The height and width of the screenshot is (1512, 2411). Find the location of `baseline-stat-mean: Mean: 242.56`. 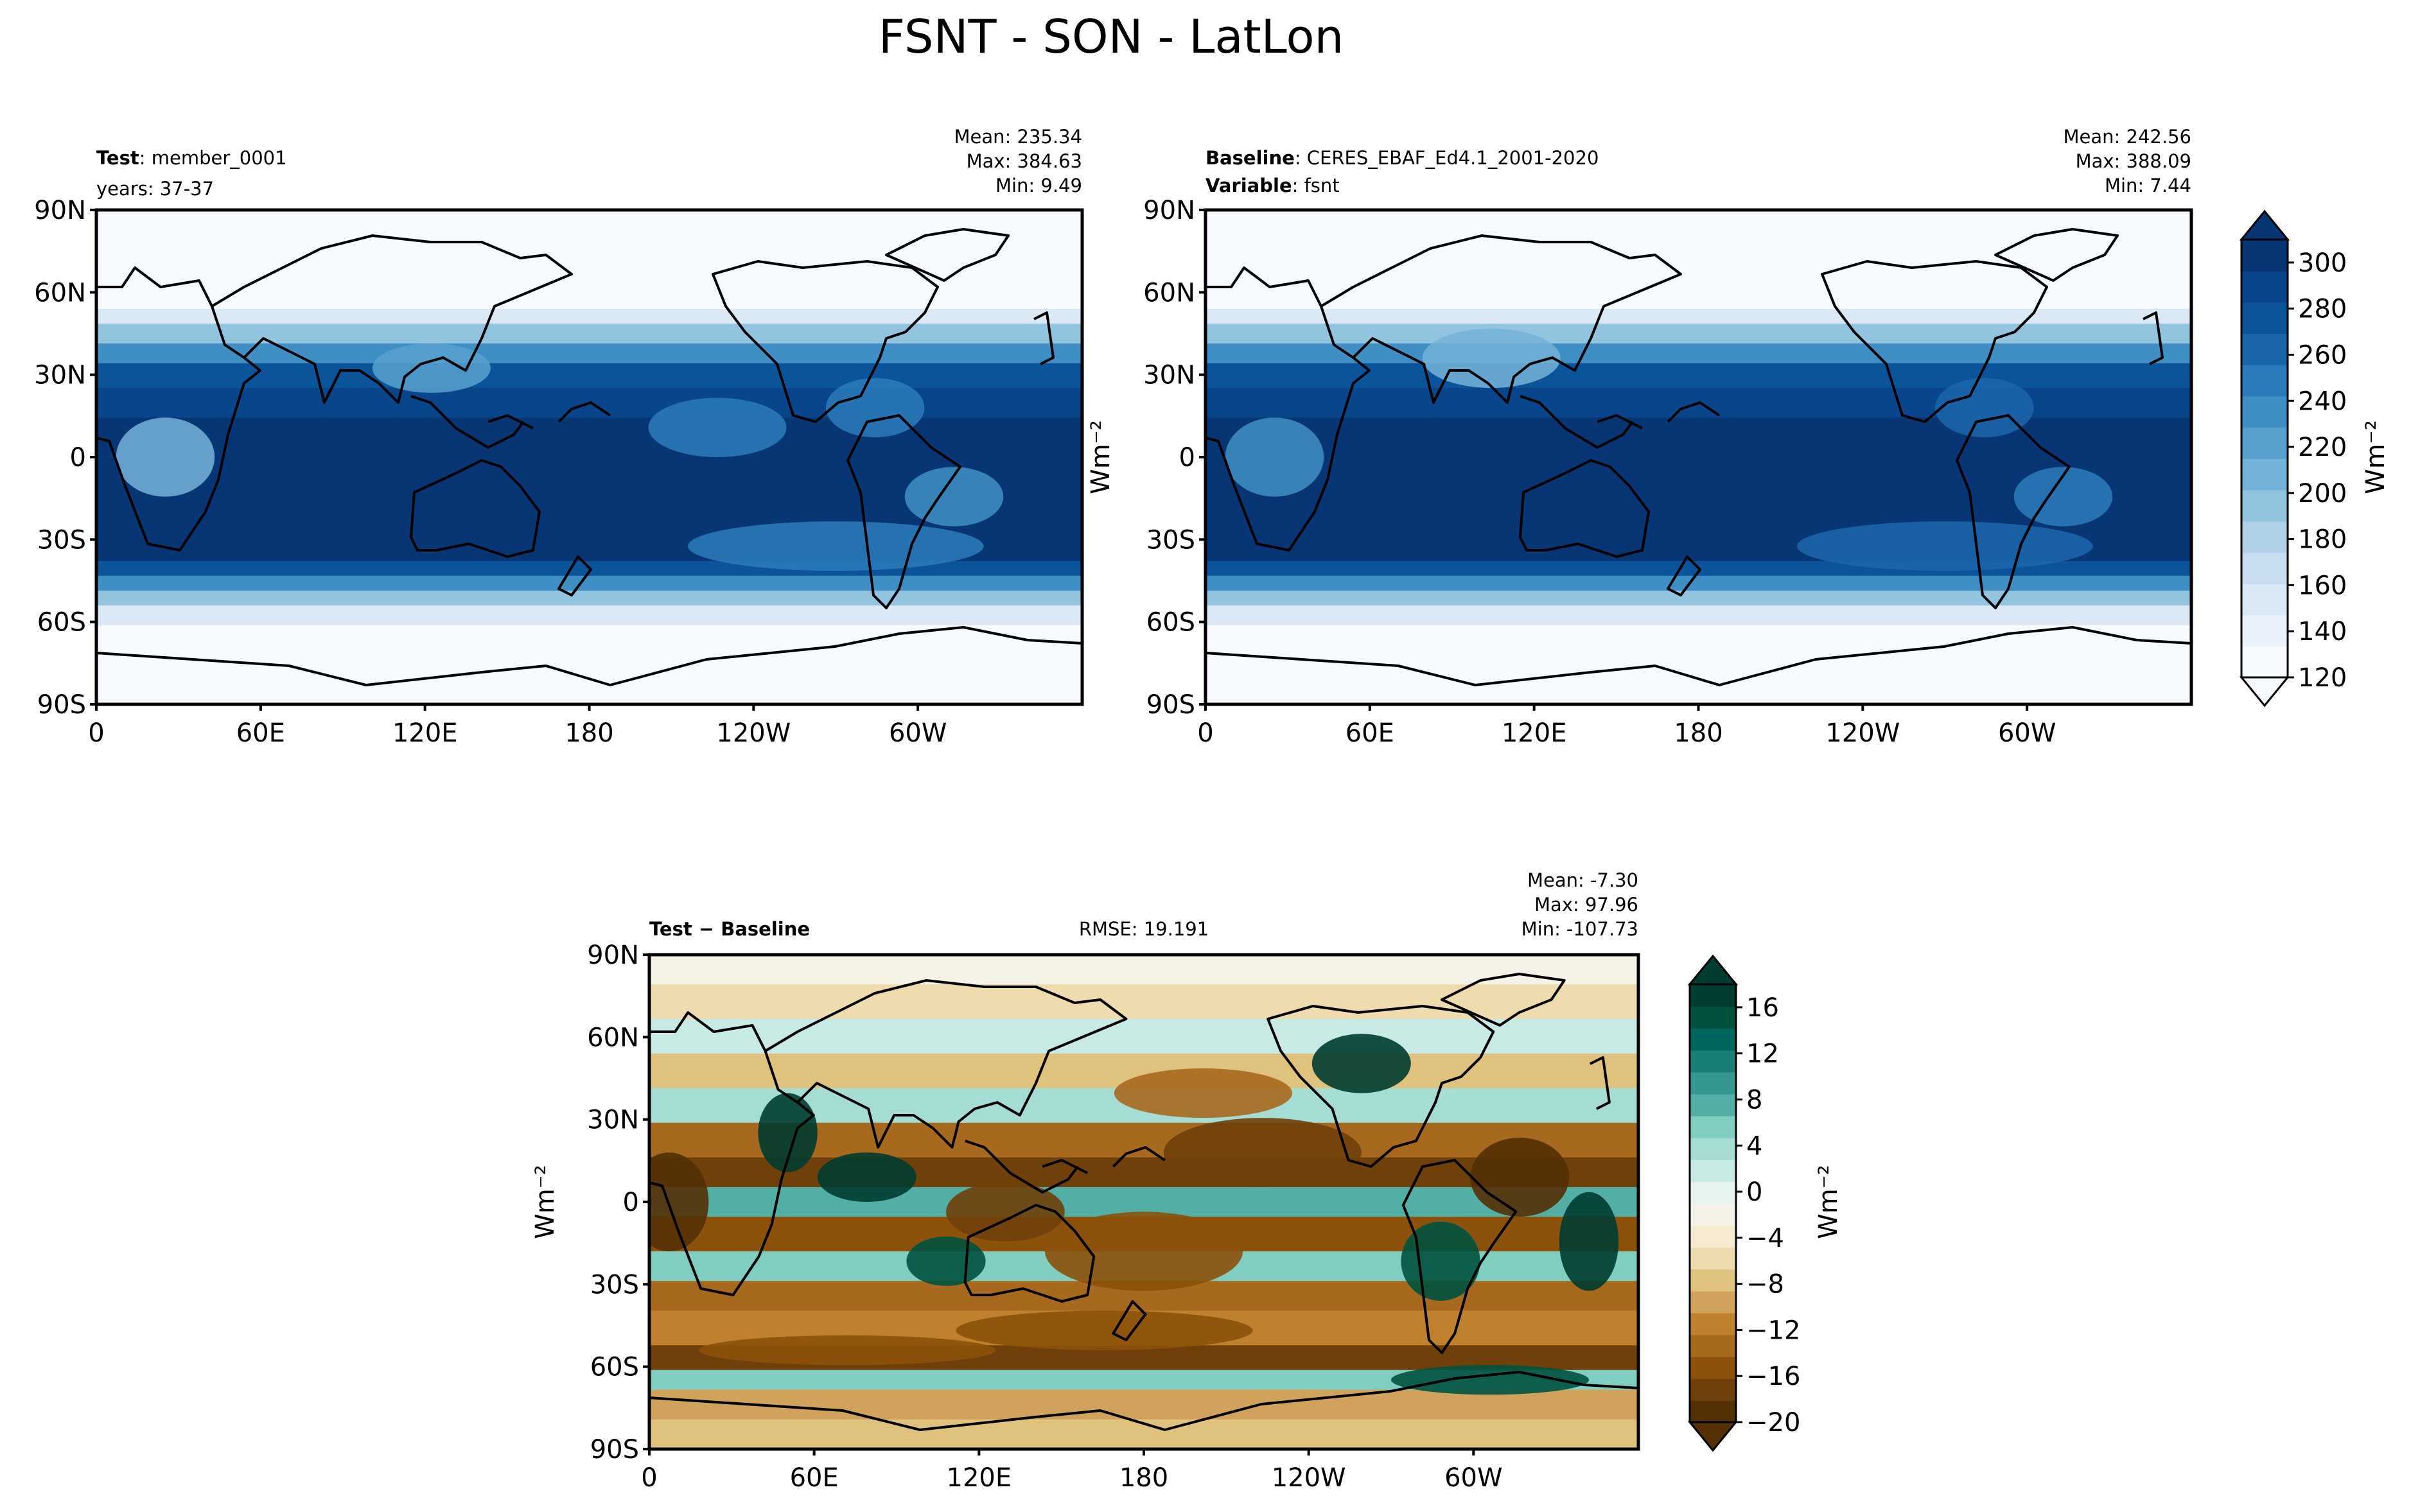

baseline-stat-mean: Mean: 242.56 is located at coordinates (2127, 137).